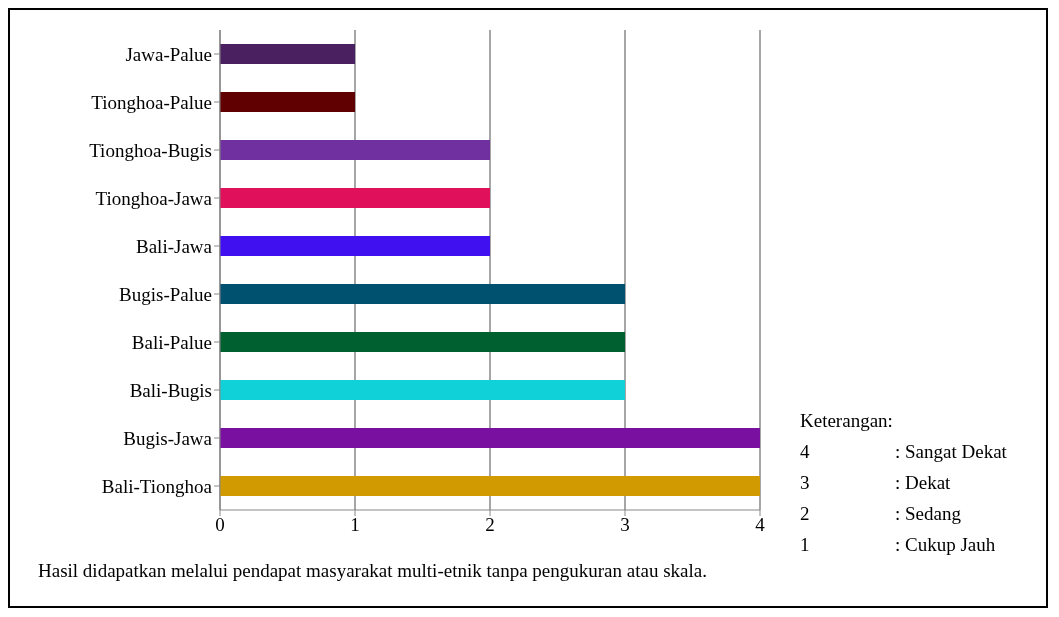 This screenshot has width=1059, height=617. Describe the element at coordinates (168, 438) in the screenshot. I see `y-tick-label: Bugis-Jawa` at that location.